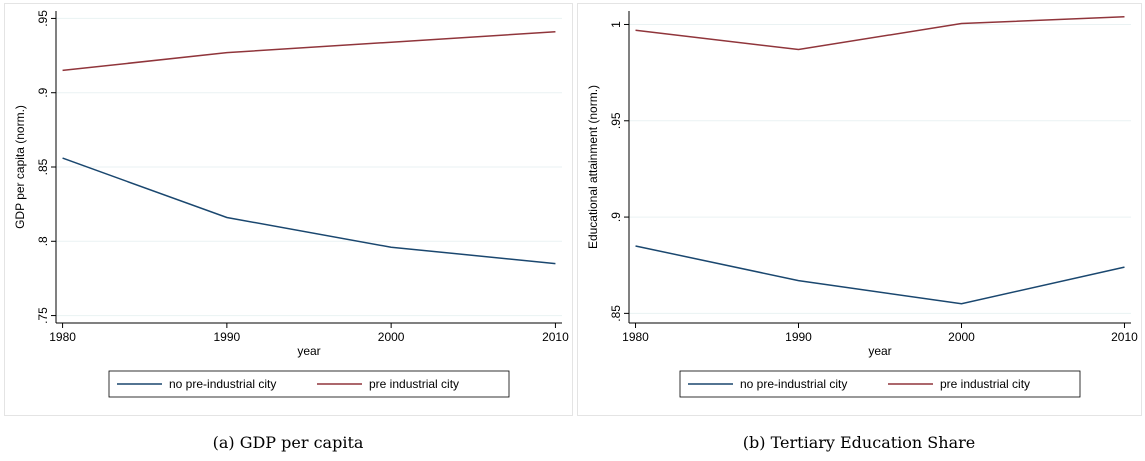 The width and height of the screenshot is (1145, 461). I want to click on y-axis-title: Educational attainment (norm.), so click(593, 167).